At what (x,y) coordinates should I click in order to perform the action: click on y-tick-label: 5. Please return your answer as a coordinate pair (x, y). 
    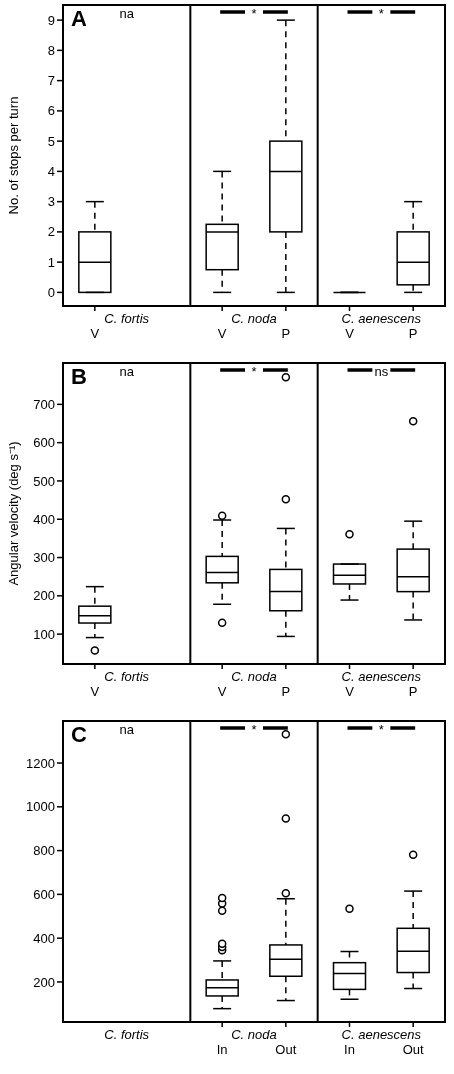
    Looking at the image, I should click on (51, 141).